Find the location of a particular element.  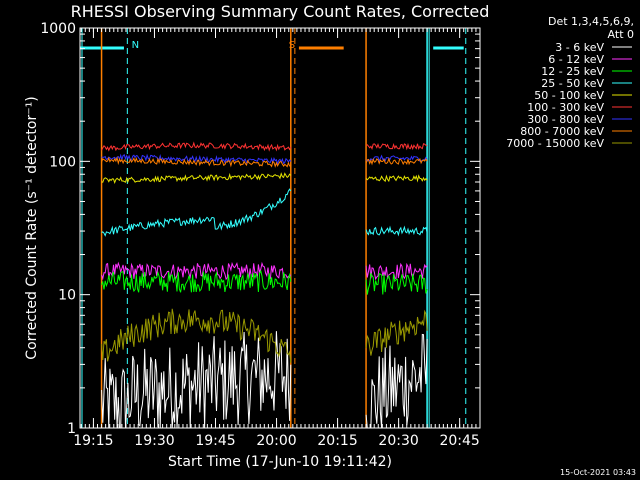

legend-label: 300 - 800 keV is located at coordinates (565, 119).